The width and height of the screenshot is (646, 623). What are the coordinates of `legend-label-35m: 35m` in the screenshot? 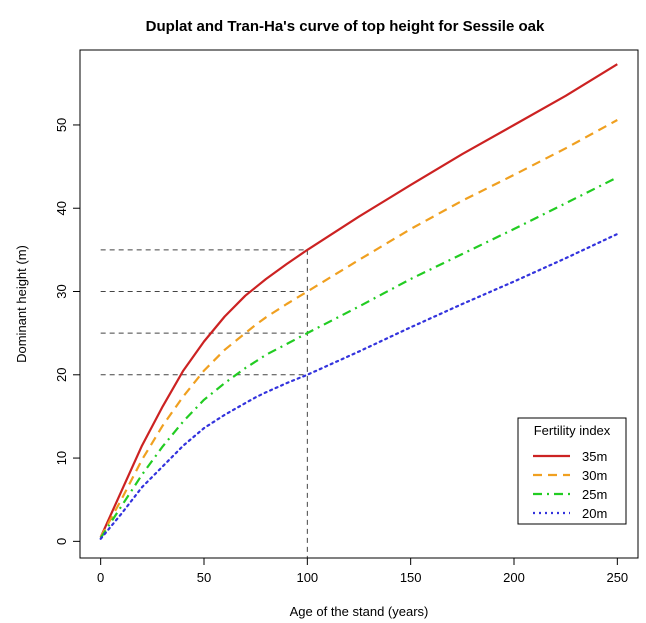 It's located at (594, 456).